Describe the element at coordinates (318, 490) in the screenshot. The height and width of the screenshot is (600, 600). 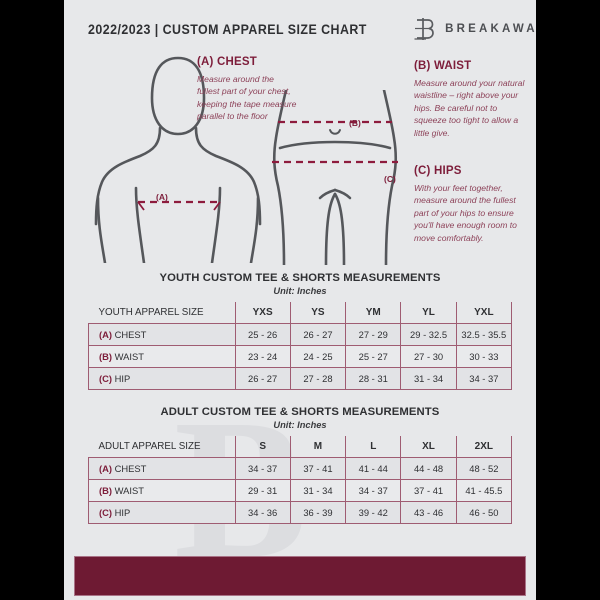
I see `adult-waist-m: 31 - 34` at that location.